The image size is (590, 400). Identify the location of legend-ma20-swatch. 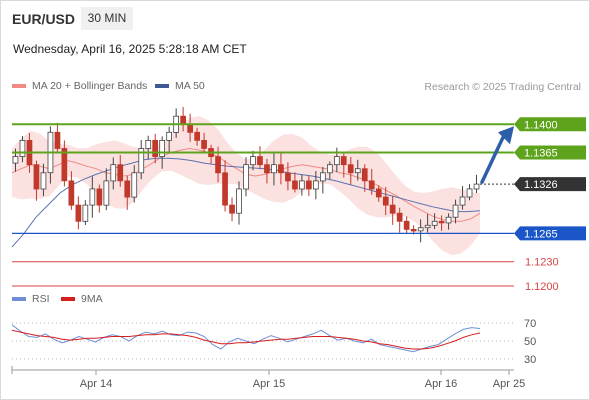
(19, 86).